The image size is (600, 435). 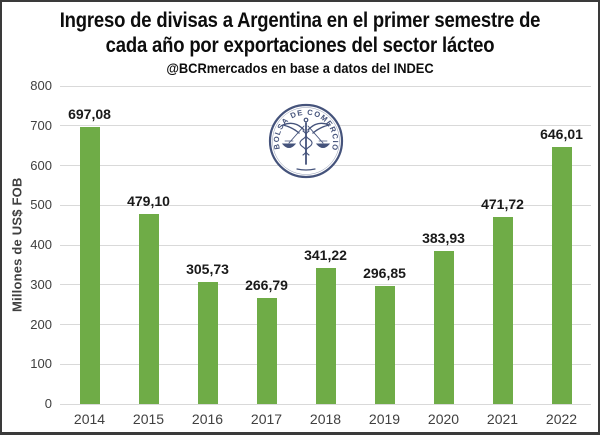 What do you see at coordinates (48, 403) in the screenshot?
I see `y-tick-label: 0` at bounding box center [48, 403].